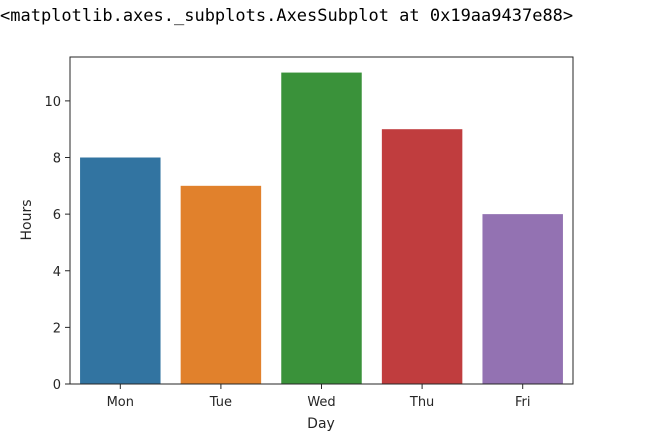 This screenshot has height=447, width=660. What do you see at coordinates (27, 219) in the screenshot?
I see `y-axis-label: Hours` at bounding box center [27, 219].